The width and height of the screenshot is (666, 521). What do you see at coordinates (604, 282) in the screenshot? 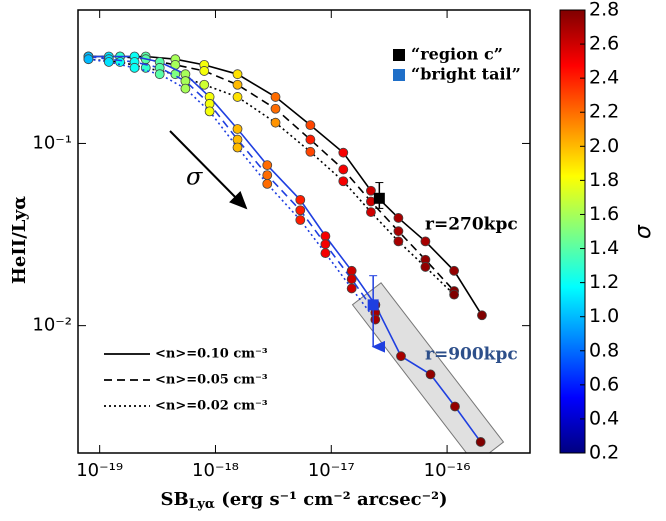
I see `colorbar-tick-label: 1.2` at bounding box center [604, 282].